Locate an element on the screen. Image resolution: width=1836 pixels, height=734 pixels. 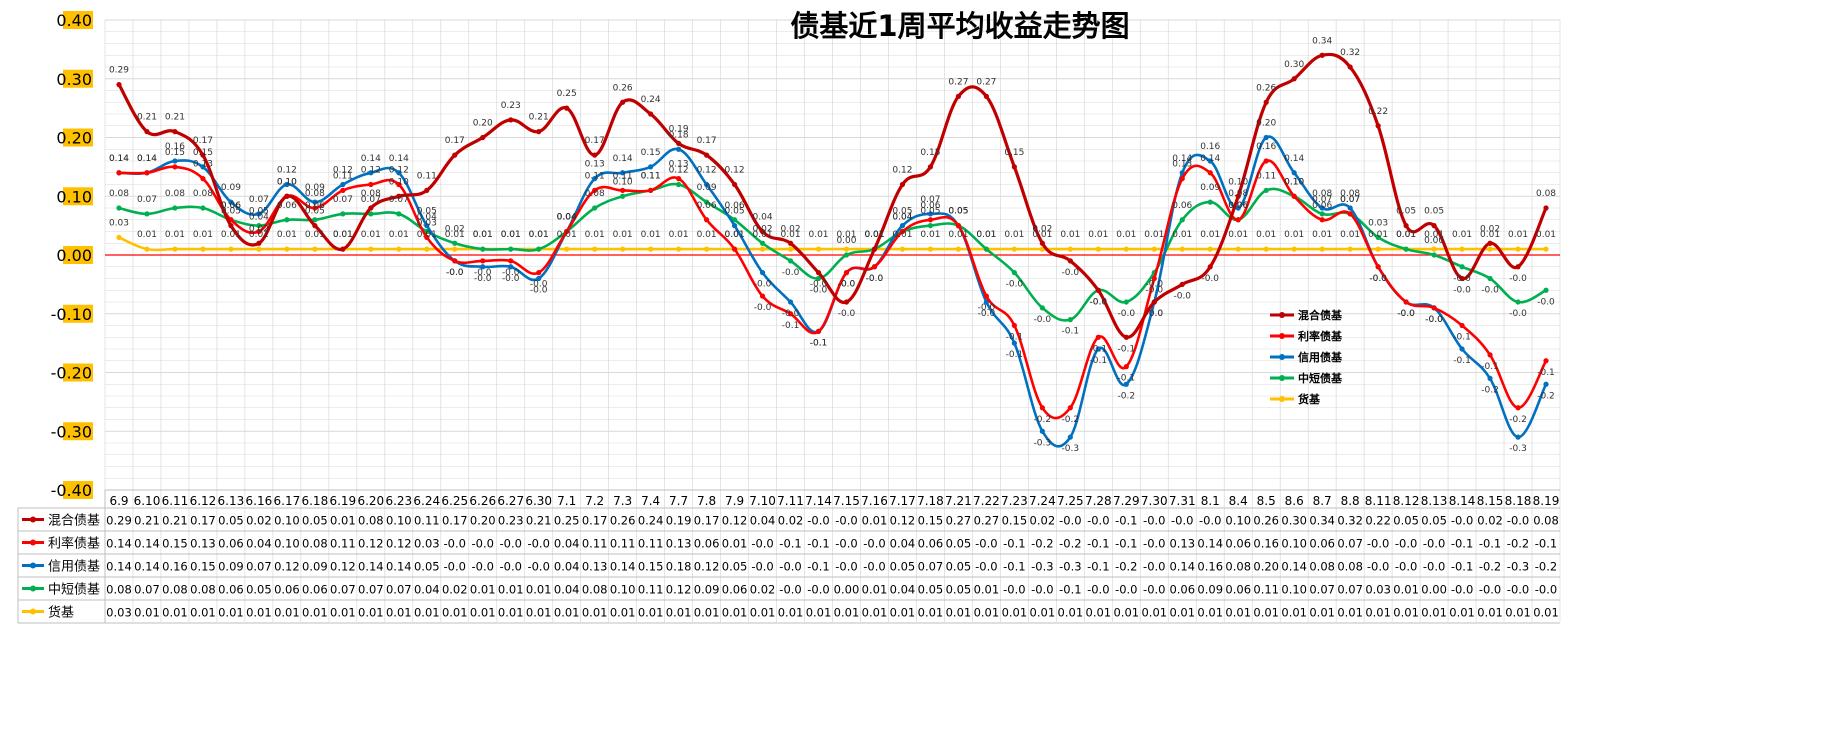
data-label: 0.05 is located at coordinates (958, 212).